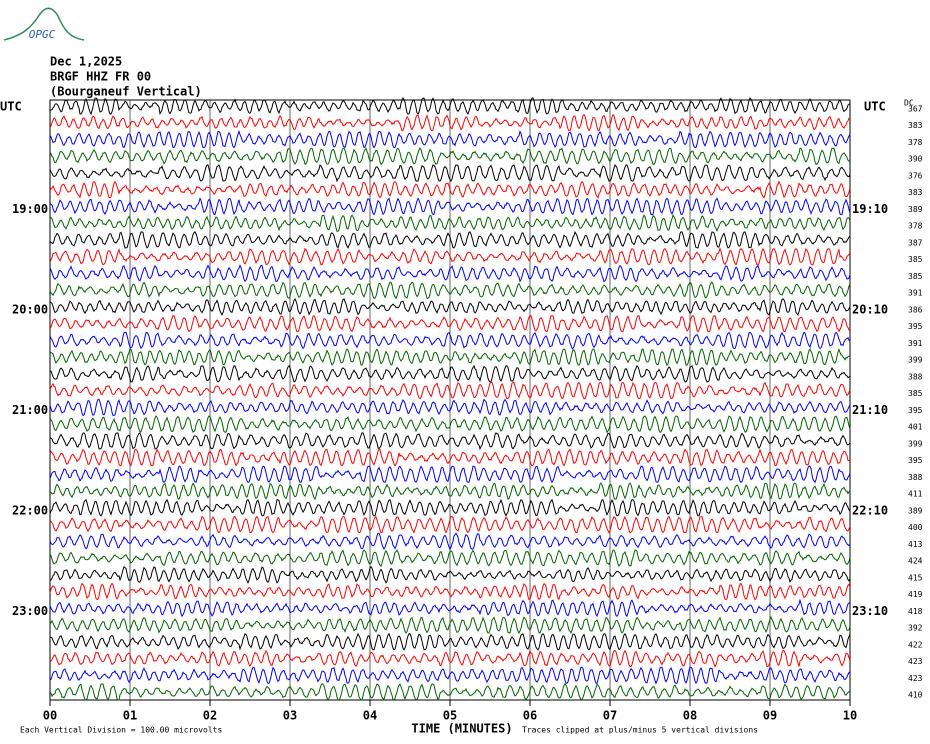 The height and width of the screenshot is (744, 930). What do you see at coordinates (30, 410) in the screenshot?
I see `left-time-label: 21:00` at bounding box center [30, 410].